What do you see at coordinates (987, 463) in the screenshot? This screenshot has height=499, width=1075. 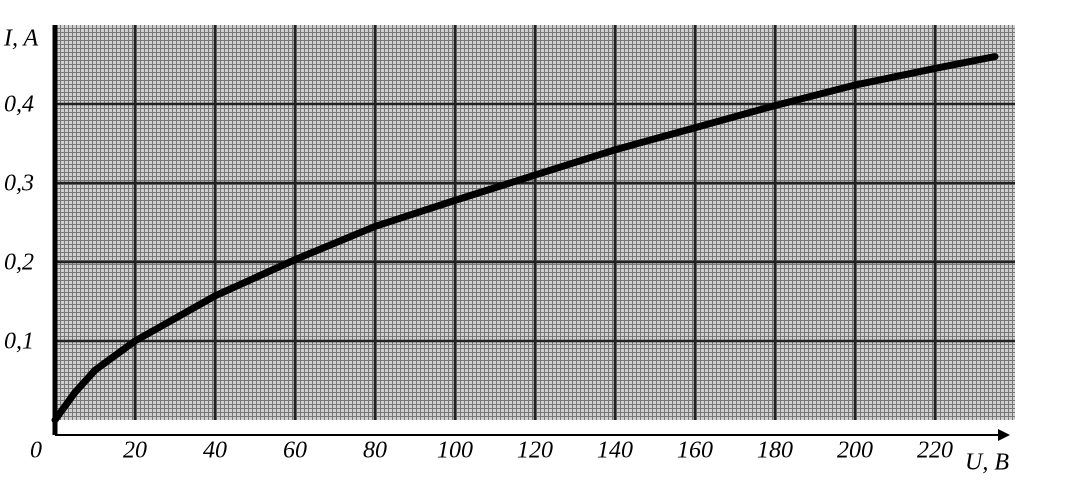 I see `x-axis-label: U, B` at bounding box center [987, 463].